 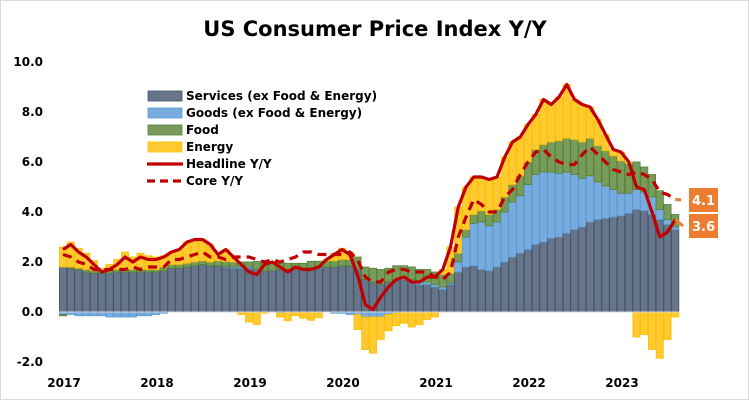 I want to click on legend-label: Goods (ex Food & Energy), so click(x=274, y=113).